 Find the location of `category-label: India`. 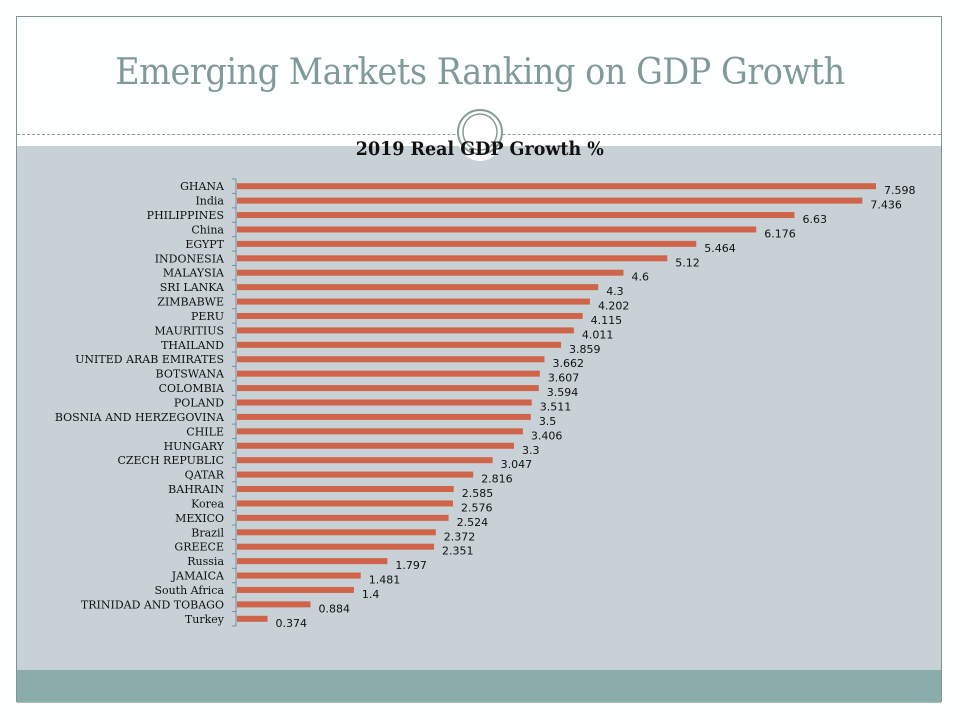

category-label: India is located at coordinates (209, 201).